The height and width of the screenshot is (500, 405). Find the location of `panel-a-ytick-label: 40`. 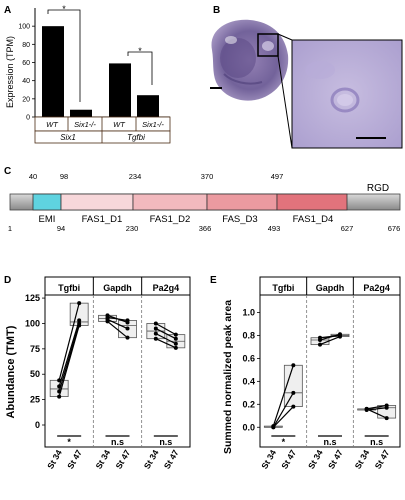

panel-a-ytick-label: 40 is located at coordinates (26, 81).